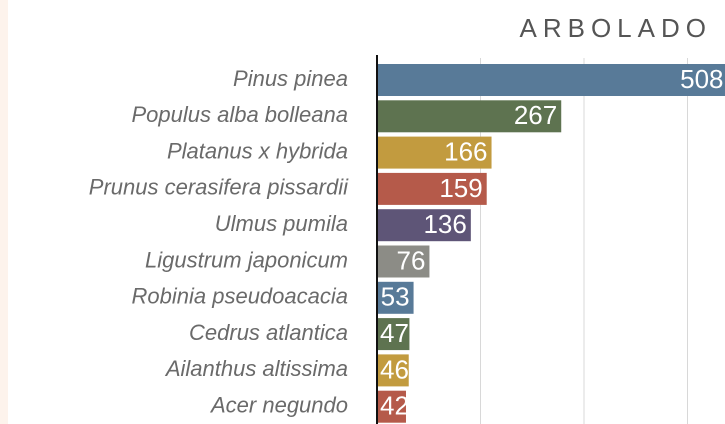  What do you see at coordinates (278, 405) in the screenshot?
I see `category-label: Acer negundo` at bounding box center [278, 405].